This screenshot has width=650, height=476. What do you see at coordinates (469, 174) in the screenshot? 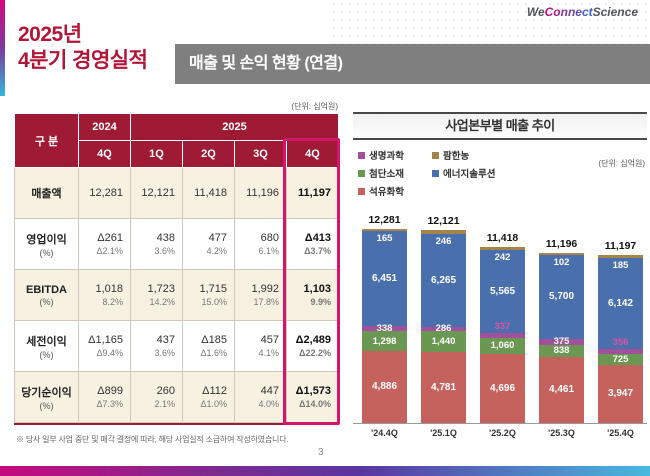
I see `legend-label: 에너지솔루션` at bounding box center [469, 174].